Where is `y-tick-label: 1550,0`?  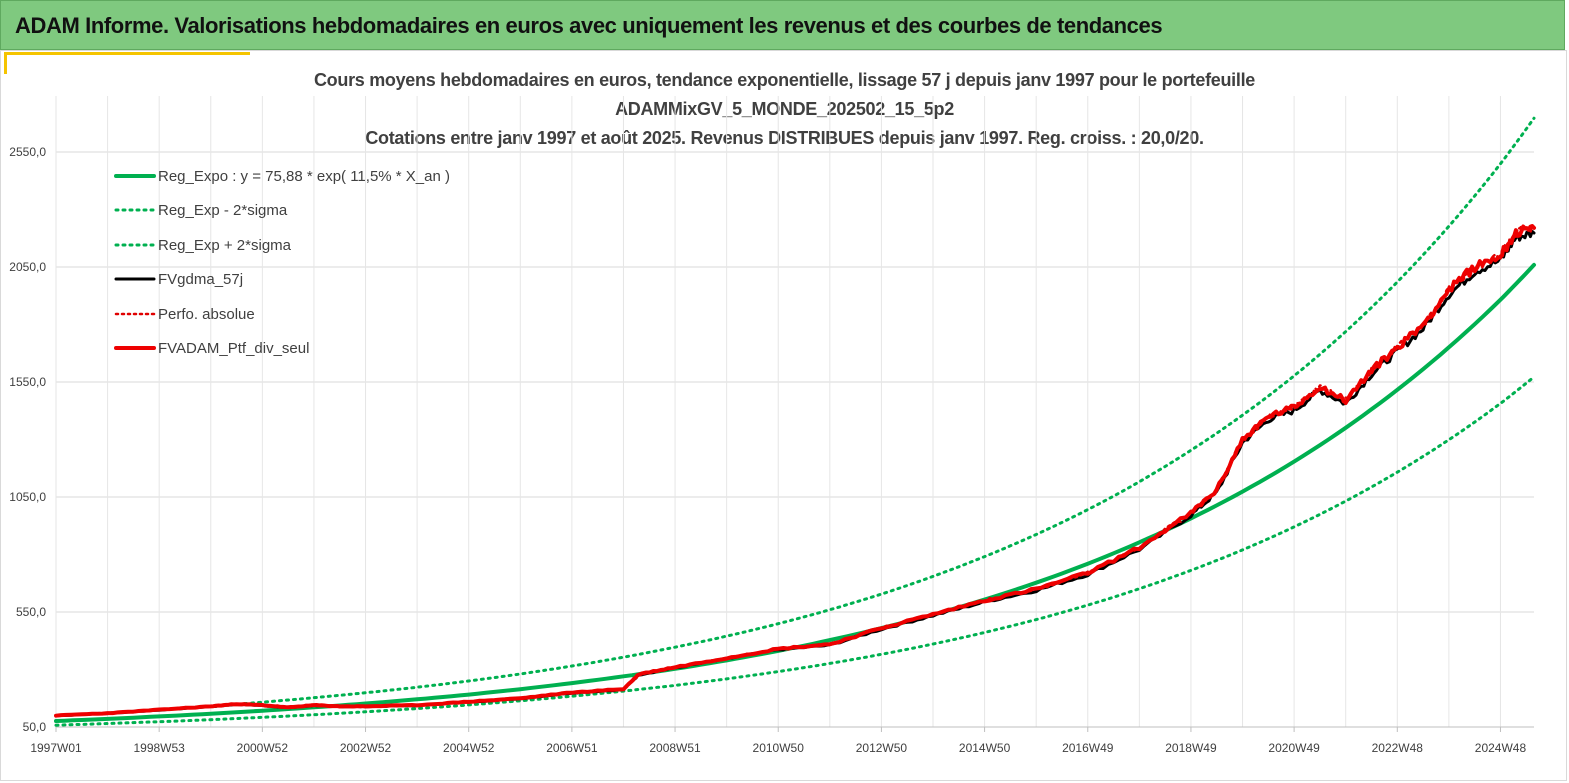 y-tick-label: 1550,0 is located at coordinates (27, 382).